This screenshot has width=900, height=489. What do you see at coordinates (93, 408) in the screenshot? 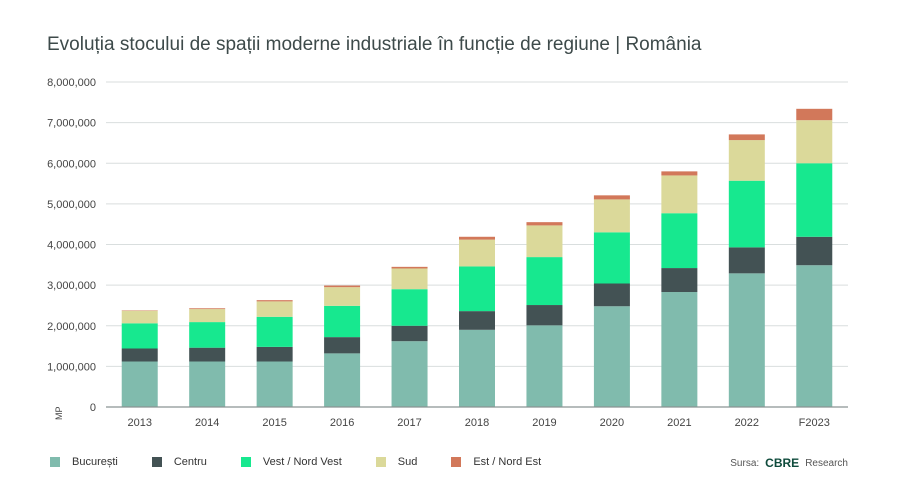
I see `y-tick-label: 0` at bounding box center [93, 408].